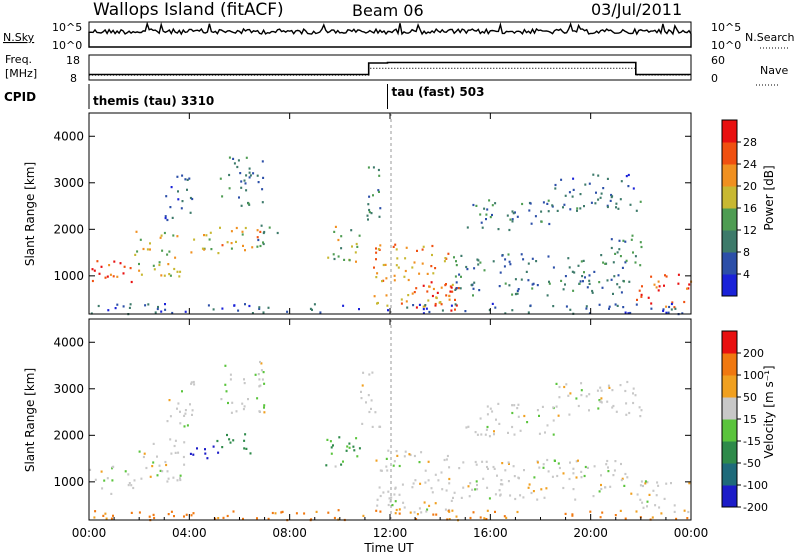 Image resolution: width=800 pixels, height=554 pixels. I want to click on colorbar-tick-label: -50, so click(752, 463).